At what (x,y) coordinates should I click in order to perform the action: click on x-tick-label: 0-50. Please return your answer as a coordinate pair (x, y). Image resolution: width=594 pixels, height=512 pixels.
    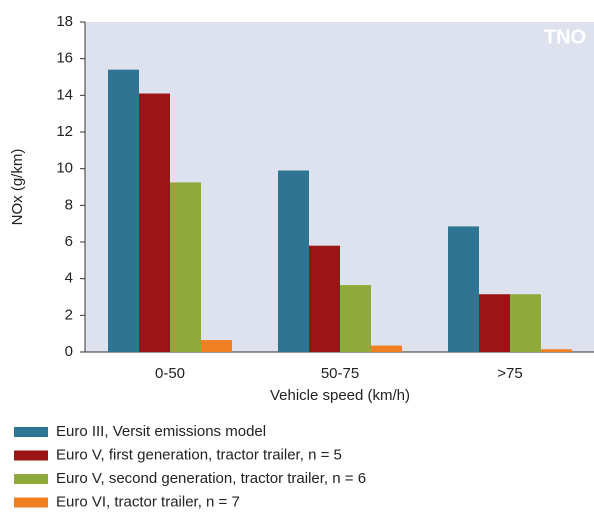
    Looking at the image, I should click on (170, 373).